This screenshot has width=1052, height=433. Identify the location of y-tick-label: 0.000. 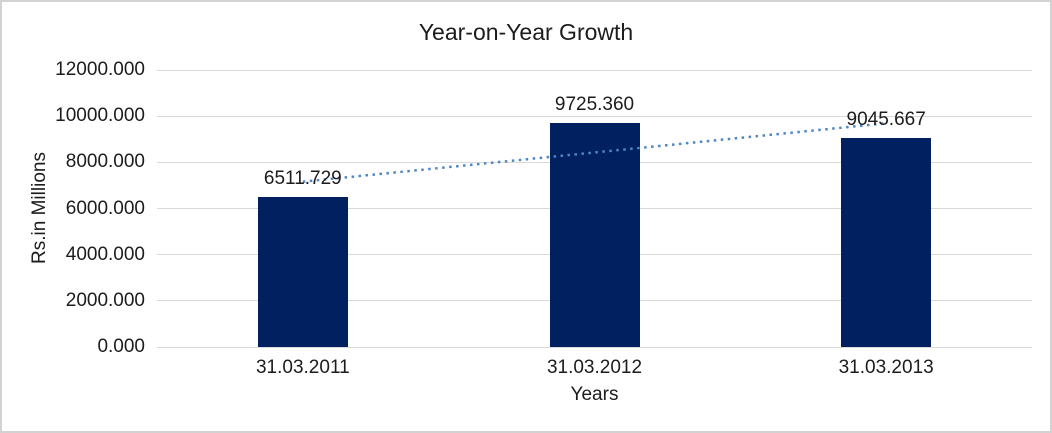
(121, 346).